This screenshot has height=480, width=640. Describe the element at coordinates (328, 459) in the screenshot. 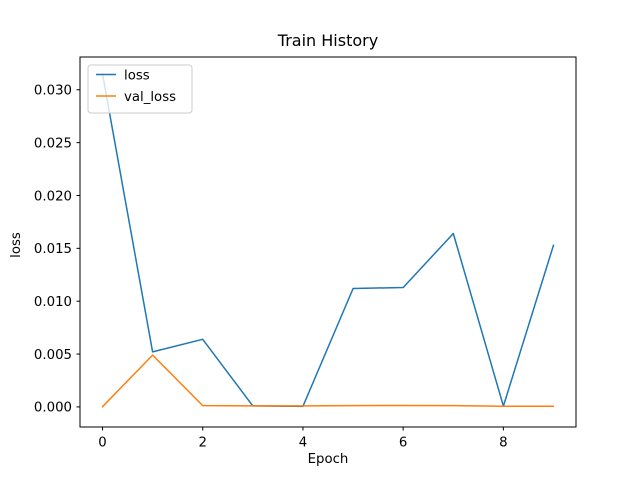

I see `x-axis-label: Epoch` at that location.